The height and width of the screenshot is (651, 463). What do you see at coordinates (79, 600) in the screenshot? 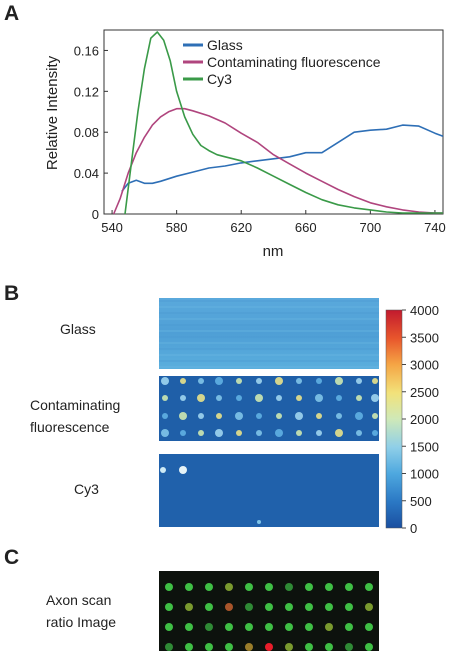
I see `panel-c-label-1: Axon scan` at bounding box center [79, 600].